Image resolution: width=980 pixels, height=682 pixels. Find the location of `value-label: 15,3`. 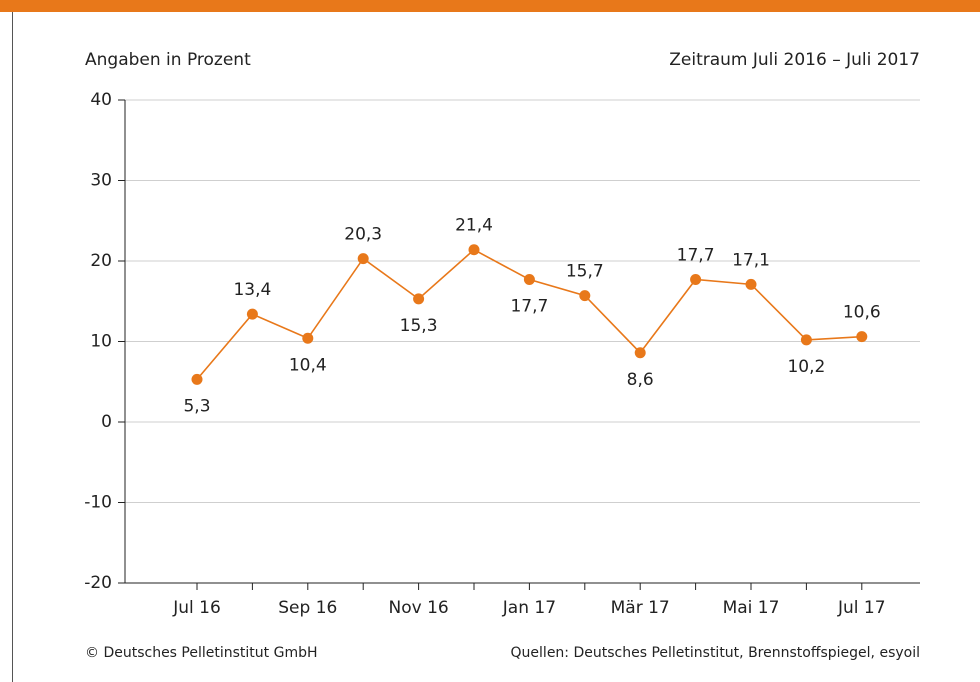

value-label: 15,3 is located at coordinates (419, 326).